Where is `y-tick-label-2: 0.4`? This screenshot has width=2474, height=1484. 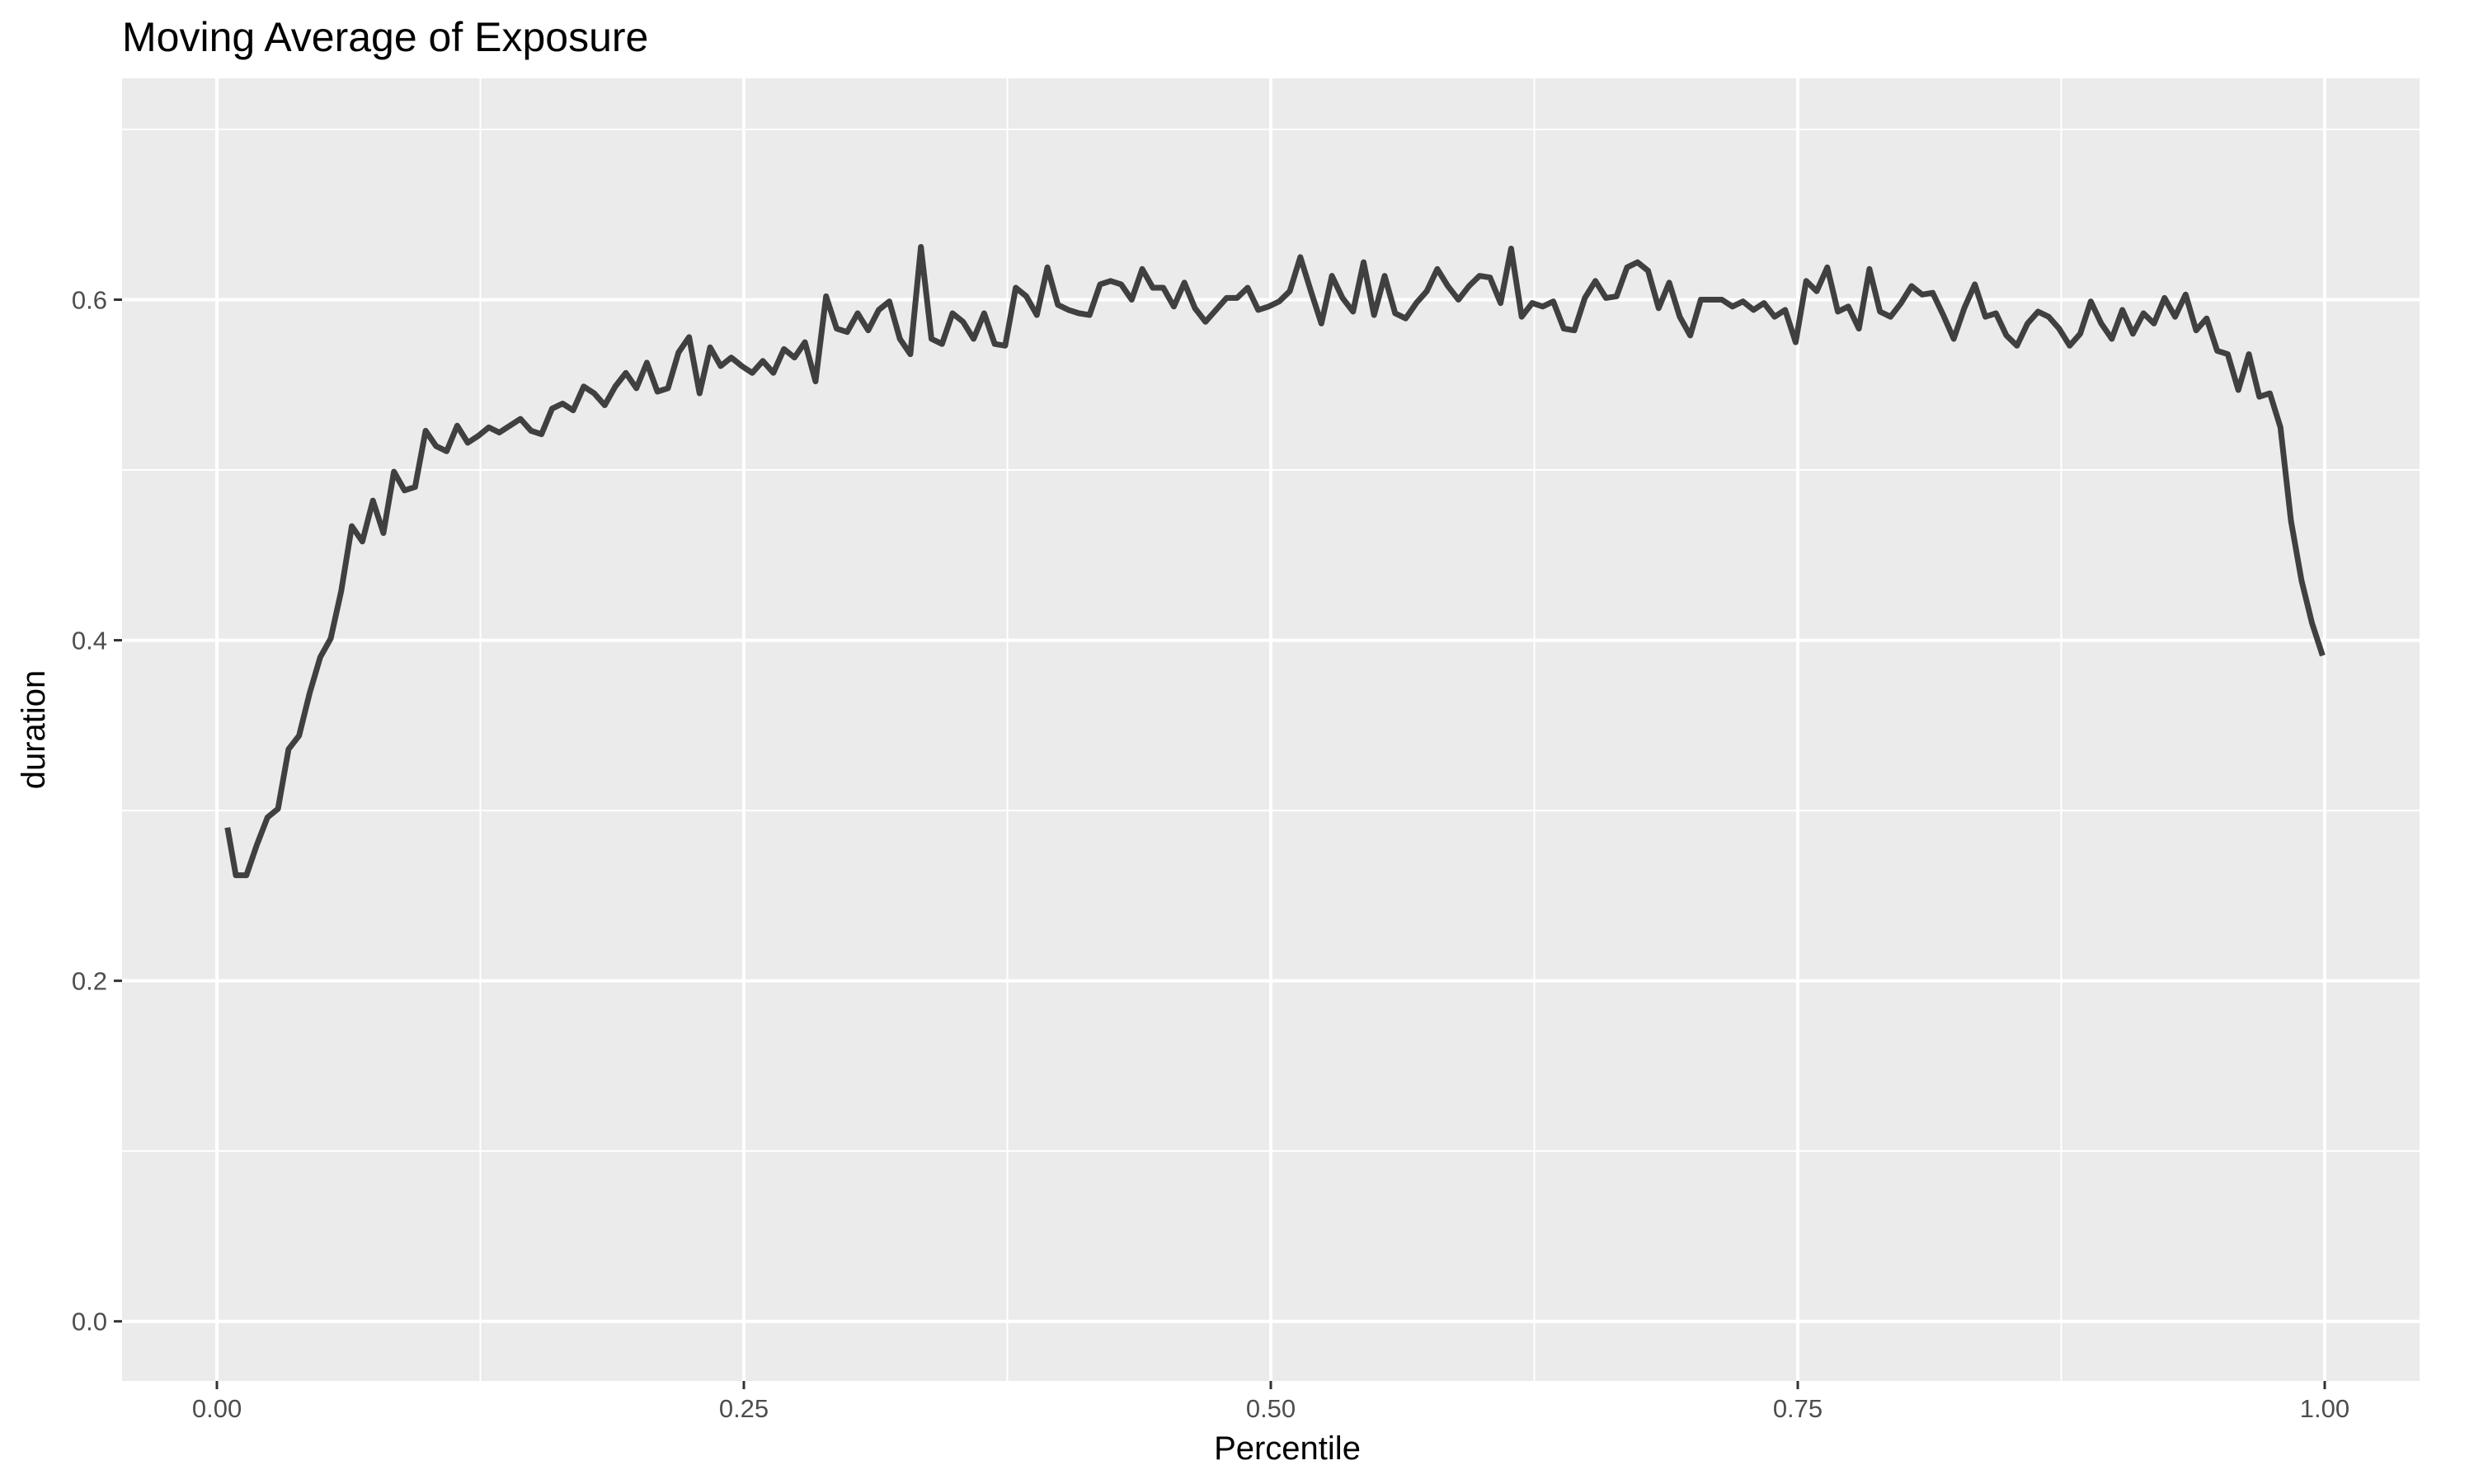
y-tick-label-2: 0.4 is located at coordinates (89, 641).